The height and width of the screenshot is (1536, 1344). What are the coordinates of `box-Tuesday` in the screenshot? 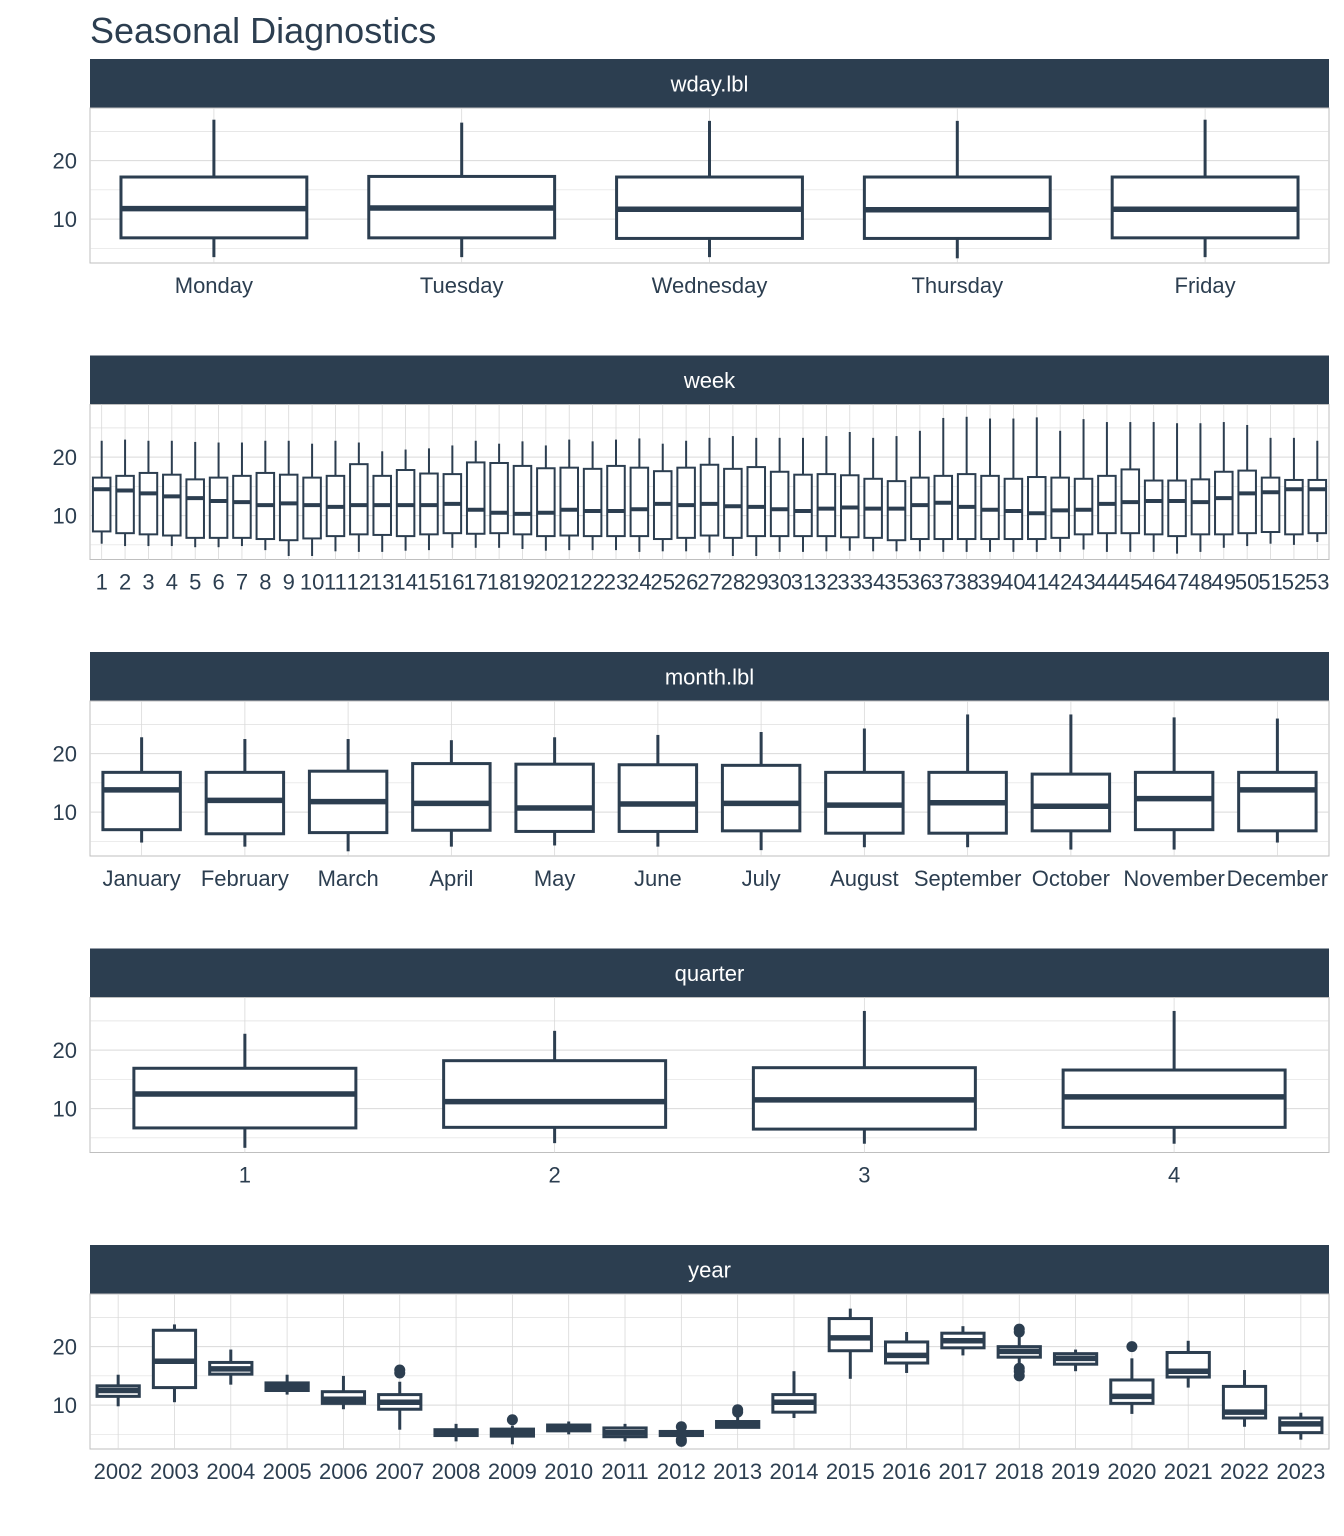 It's located at (462, 190).